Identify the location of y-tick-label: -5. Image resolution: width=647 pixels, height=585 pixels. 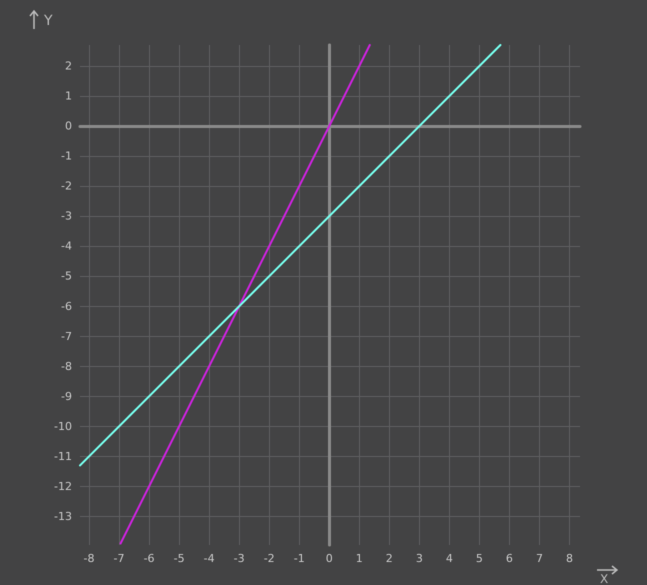
(66, 276).